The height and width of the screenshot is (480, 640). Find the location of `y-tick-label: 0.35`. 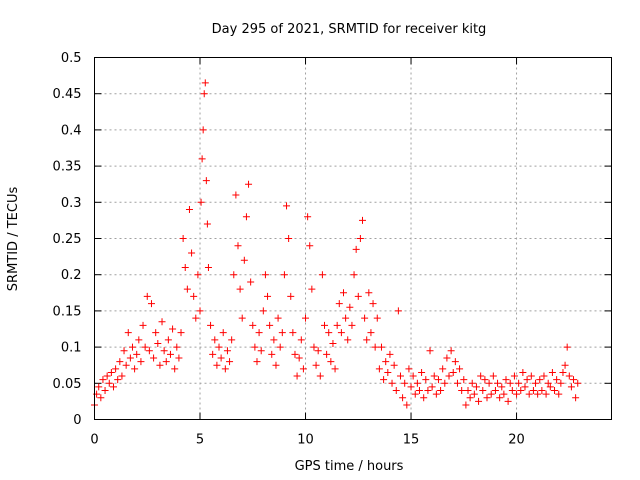

y-tick-label: 0.35 is located at coordinates (67, 167).